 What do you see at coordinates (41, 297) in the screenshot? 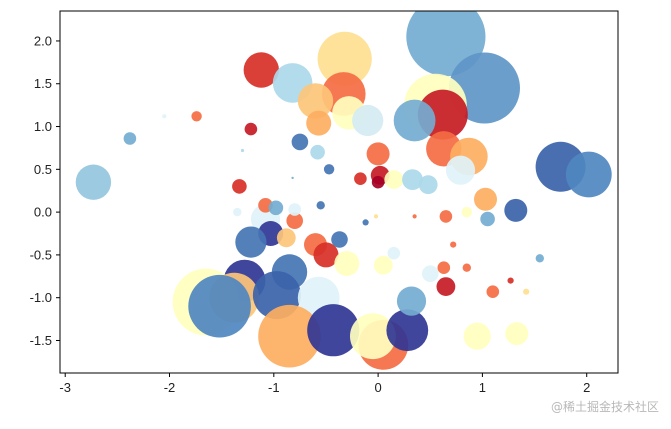
I see `y-tick-label: -1.0` at bounding box center [41, 297].